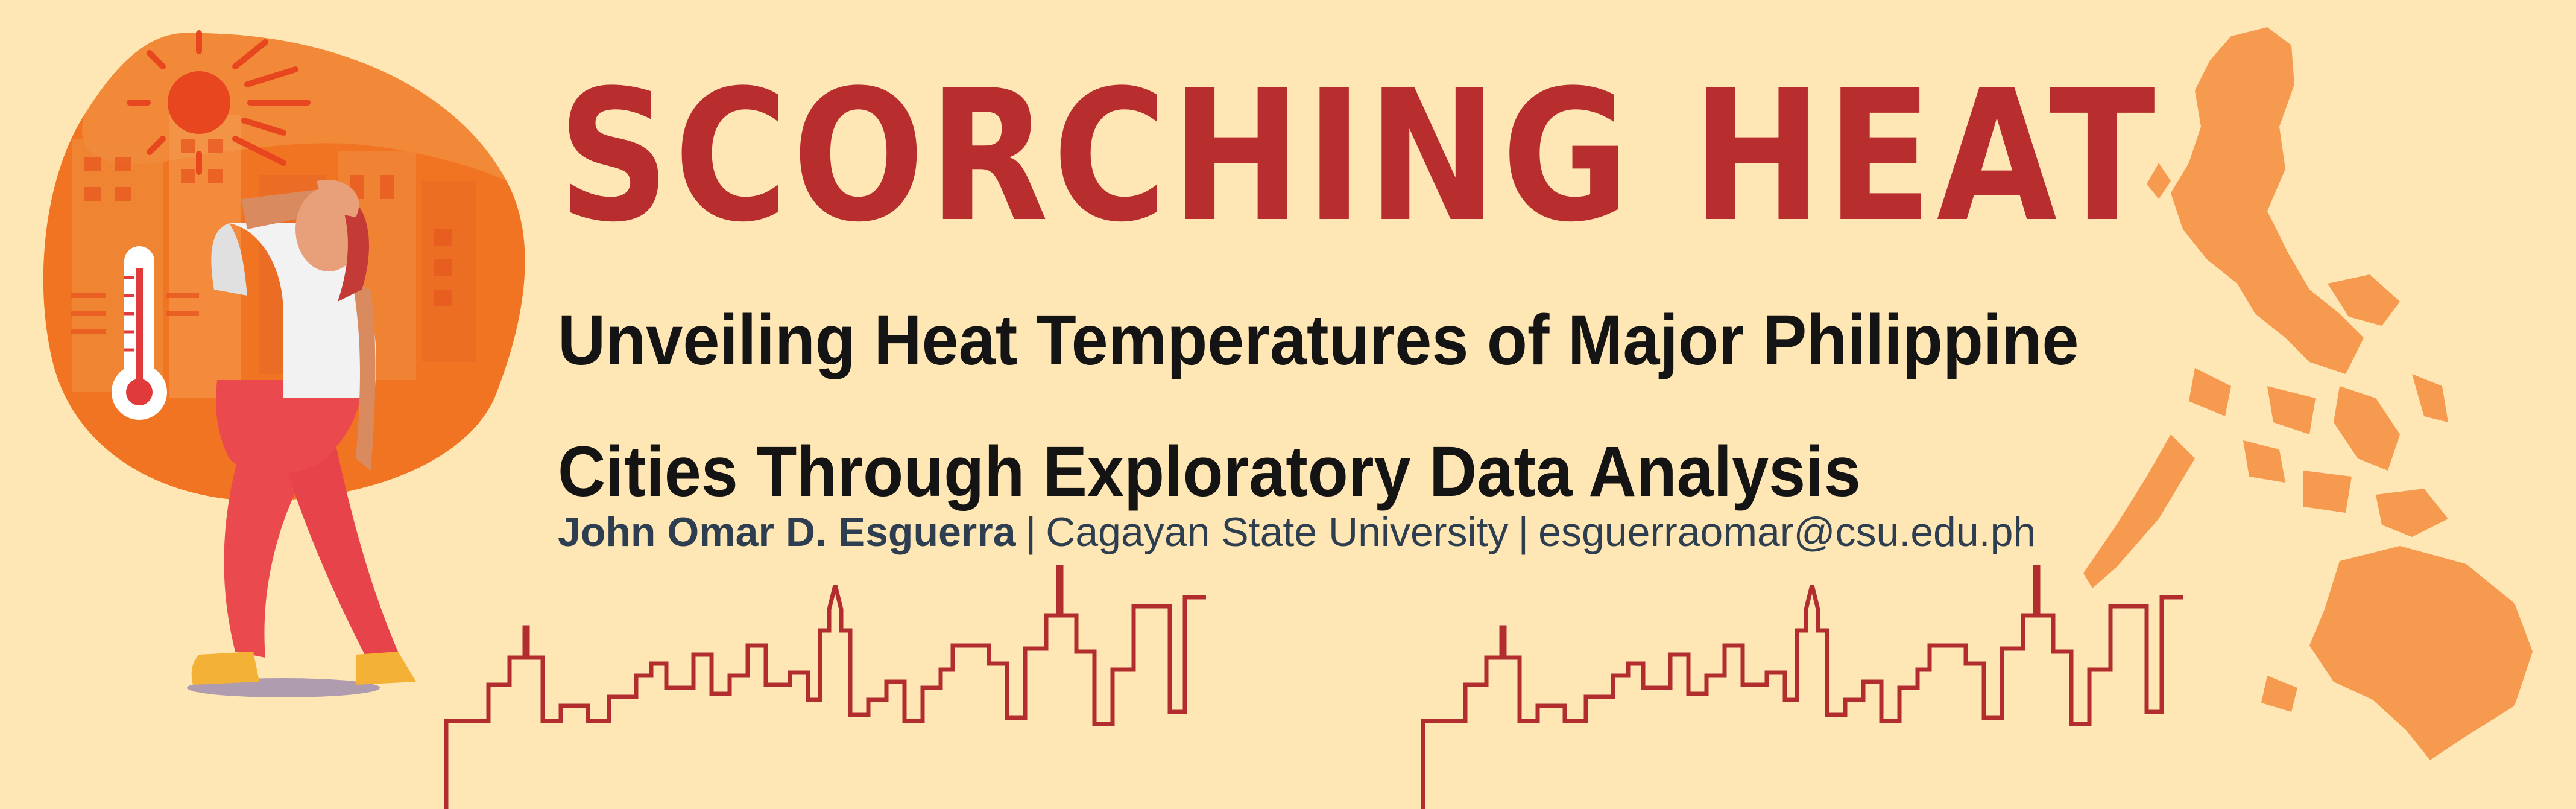 The image size is (2576, 809). I want to click on sun-icon, so click(219, 102).